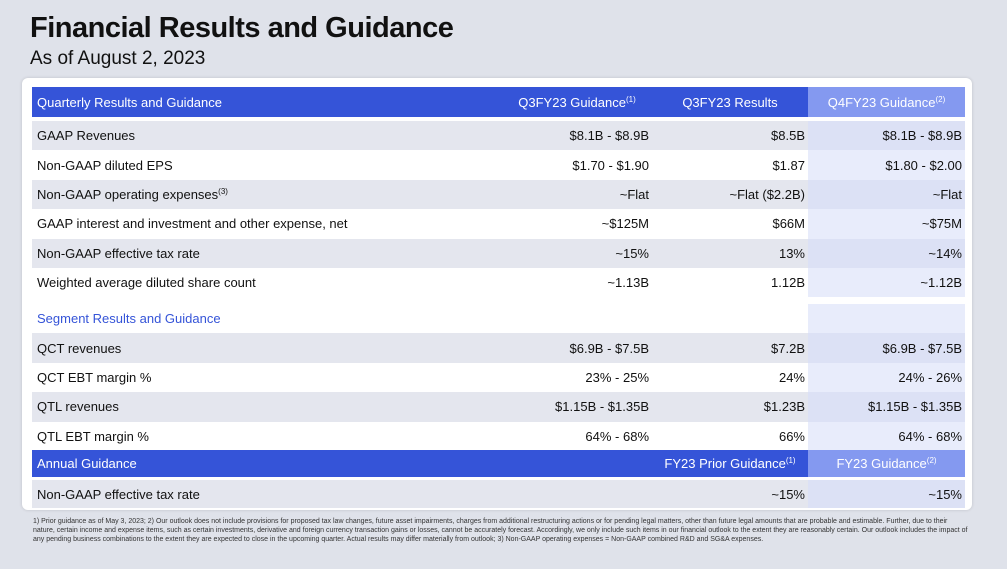  Describe the element at coordinates (267, 463) in the screenshot. I see `header-cell: Annual Guidance` at that location.